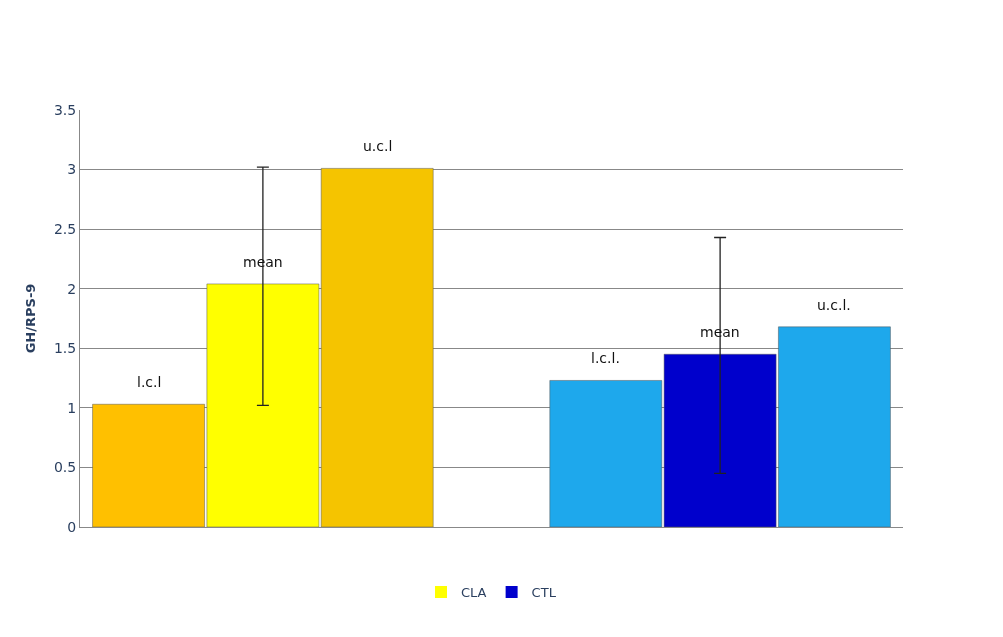 Image resolution: width=1003 pixels, height=637 pixels. Describe the element at coordinates (72, 407) in the screenshot. I see `y-tick-label: 1` at that location.